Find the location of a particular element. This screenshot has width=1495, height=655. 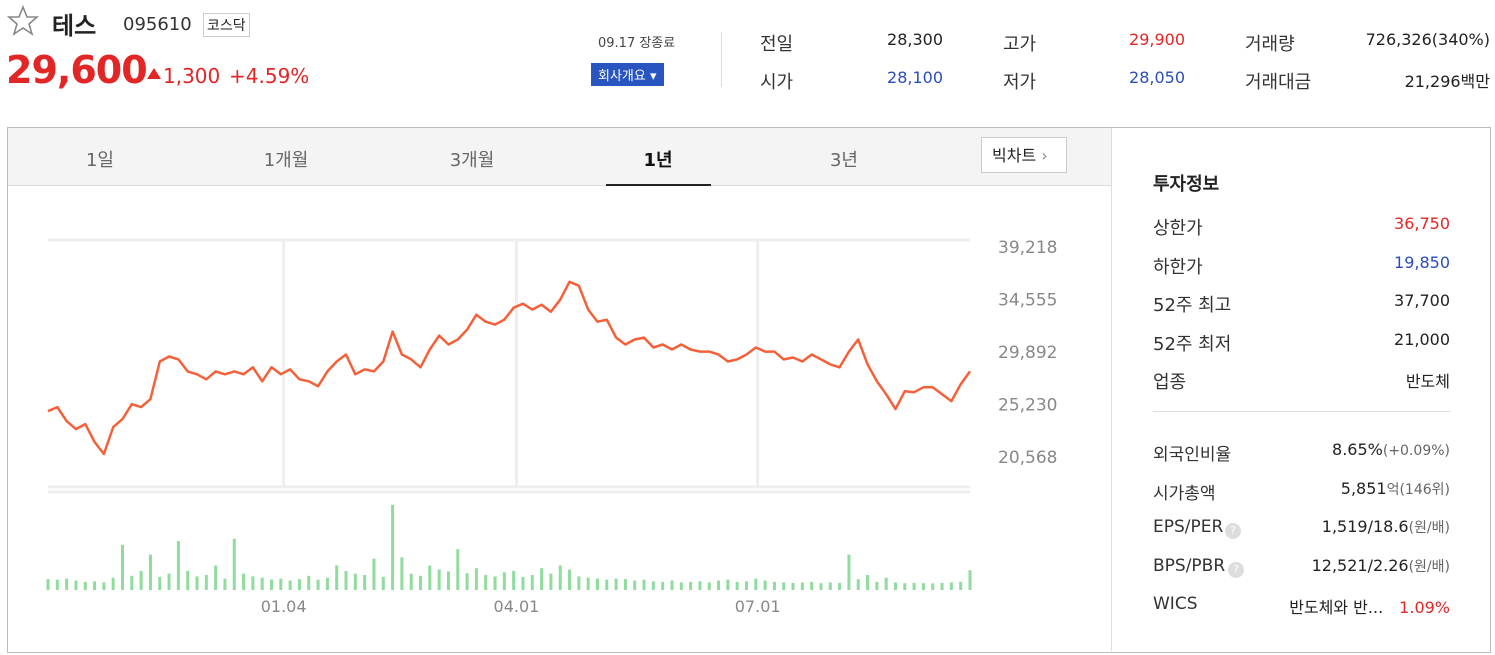

y-tick-label: 29,892 is located at coordinates (1027, 353).